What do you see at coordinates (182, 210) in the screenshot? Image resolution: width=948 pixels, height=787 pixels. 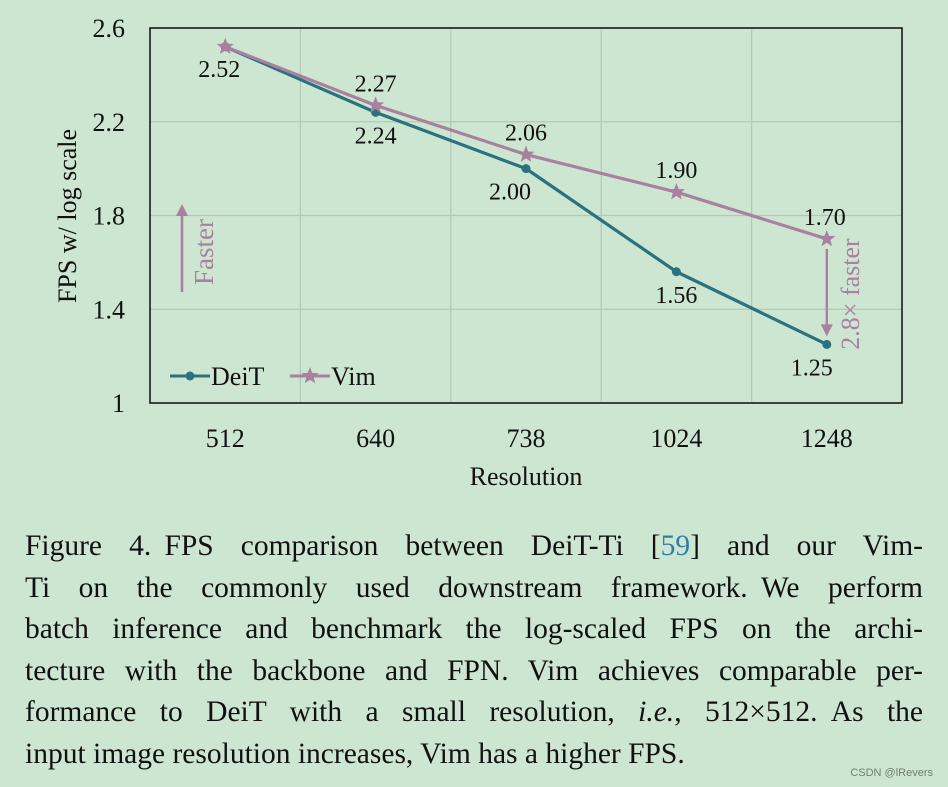 I see `faster-arrow-head` at bounding box center [182, 210].